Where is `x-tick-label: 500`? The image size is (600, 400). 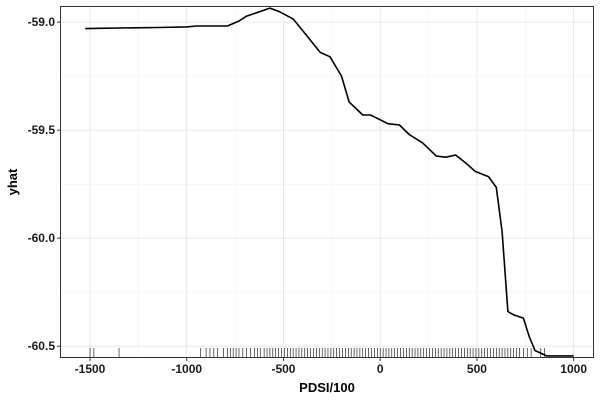
x-tick-label: 500 is located at coordinates (477, 369).